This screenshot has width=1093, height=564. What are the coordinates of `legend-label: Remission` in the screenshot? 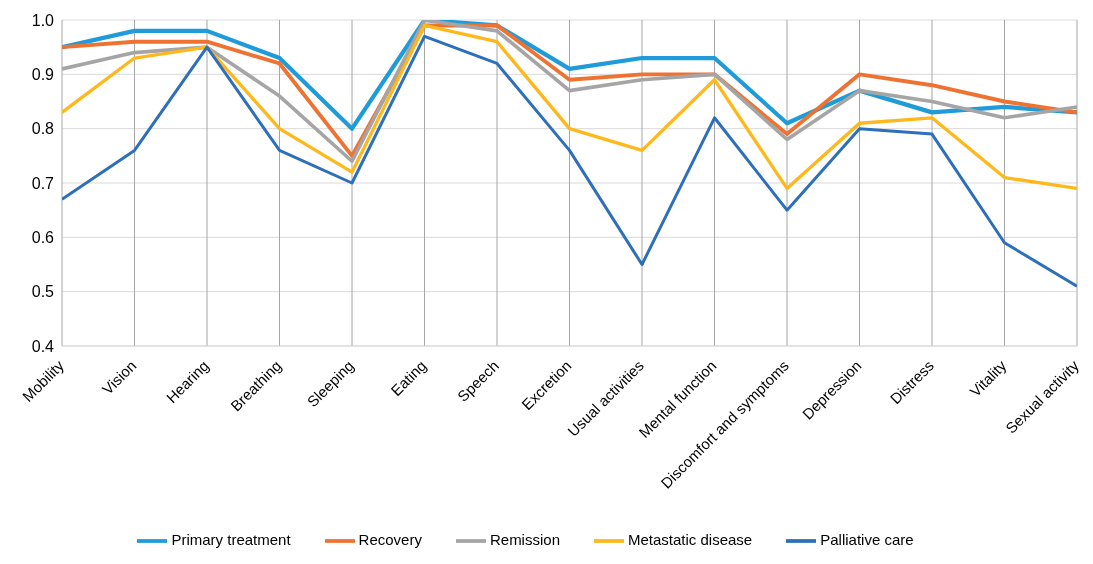 It's located at (524, 539).